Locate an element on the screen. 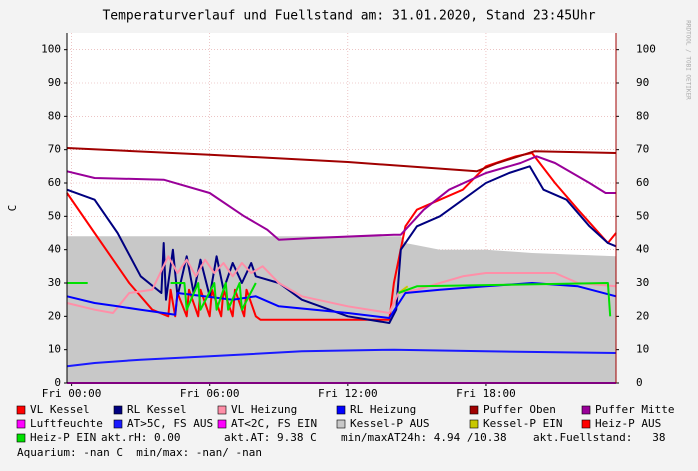 Image resolution: width=698 pixels, height=471 pixels. y2-tick-label: 10 is located at coordinates (642, 349).